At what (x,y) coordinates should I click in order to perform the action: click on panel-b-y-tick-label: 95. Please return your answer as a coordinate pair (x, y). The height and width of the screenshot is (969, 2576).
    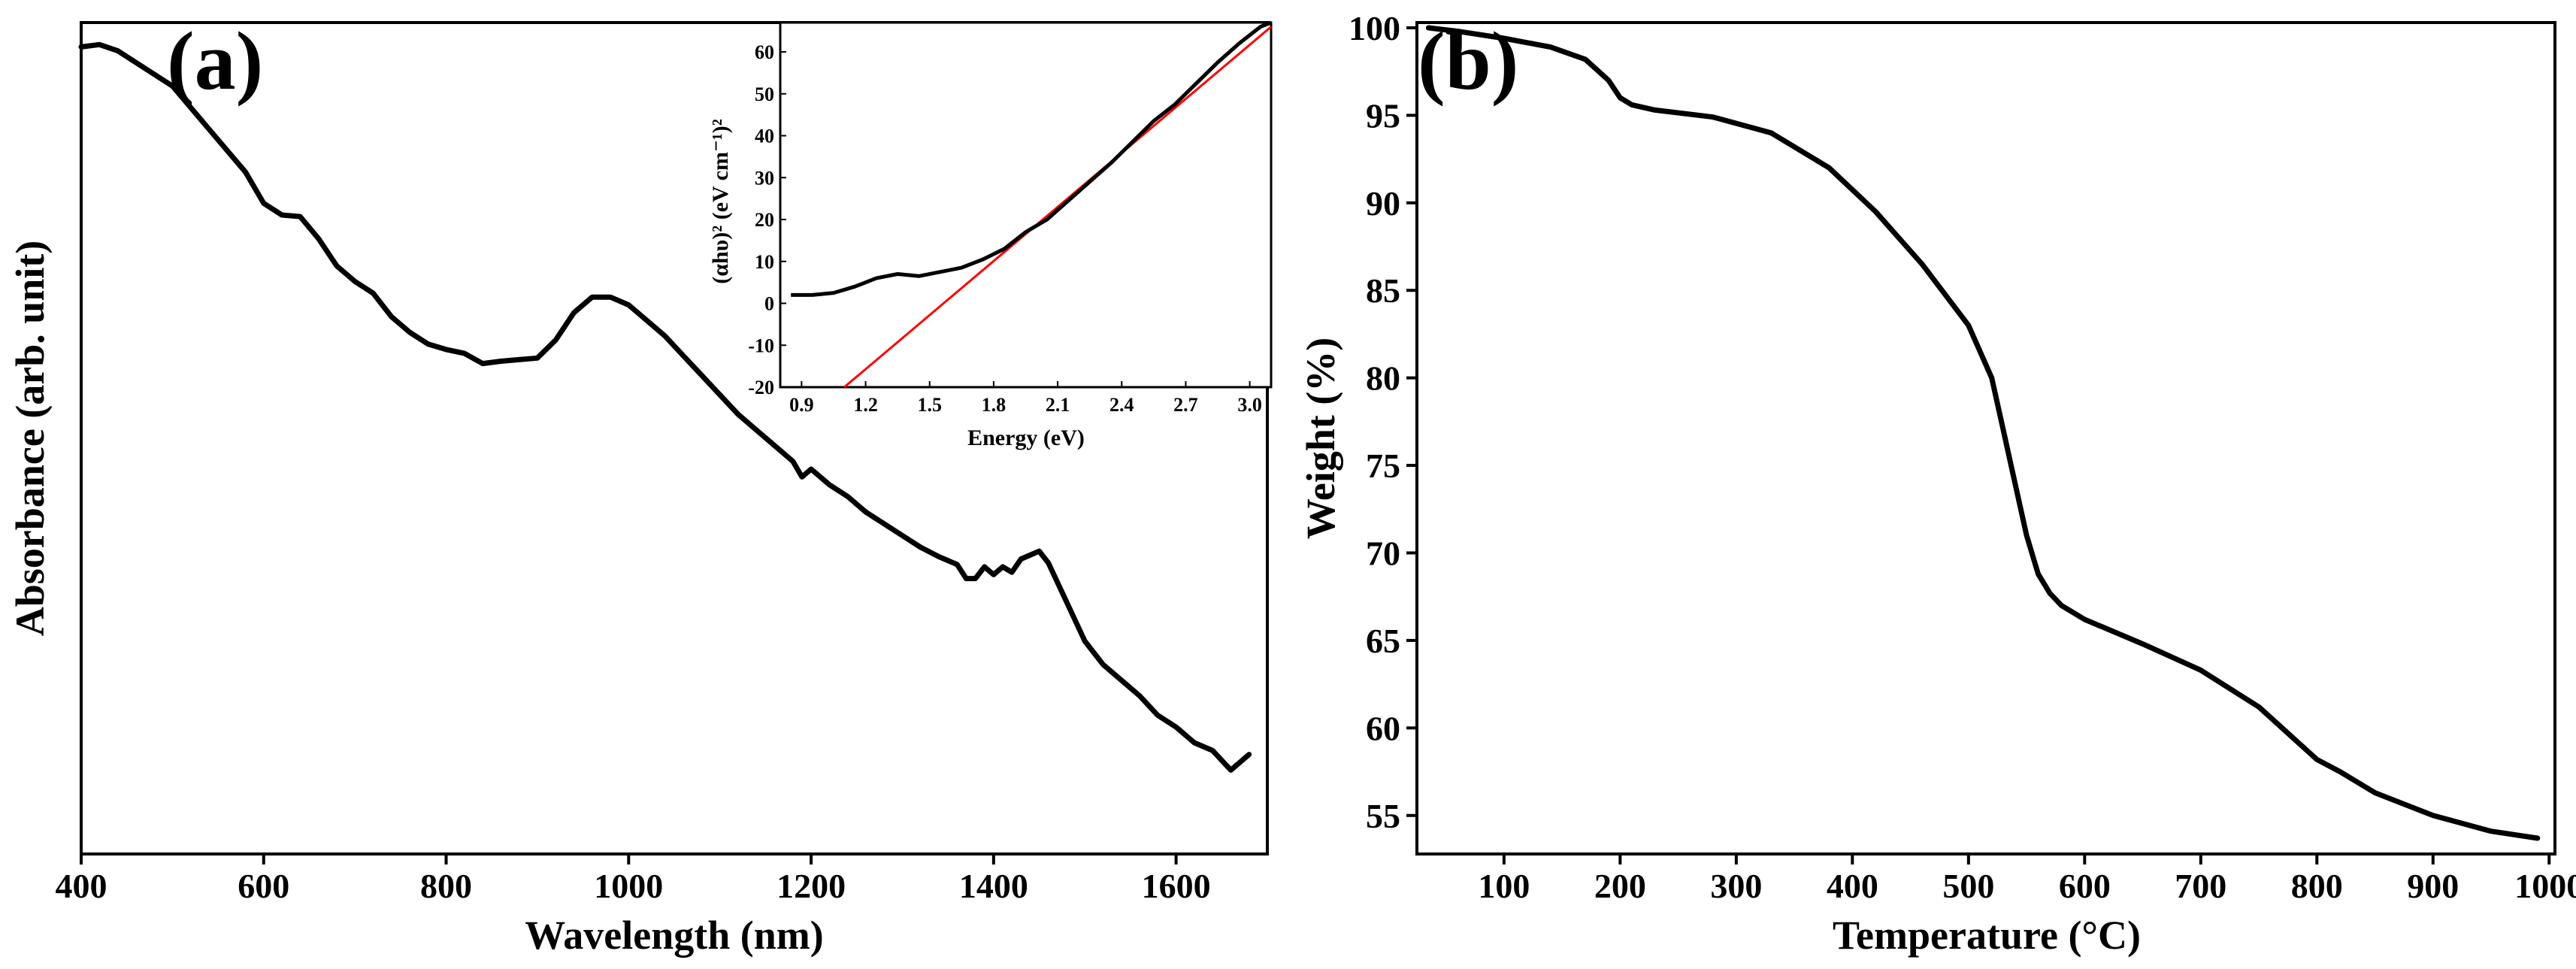
    Looking at the image, I should click on (1383, 115).